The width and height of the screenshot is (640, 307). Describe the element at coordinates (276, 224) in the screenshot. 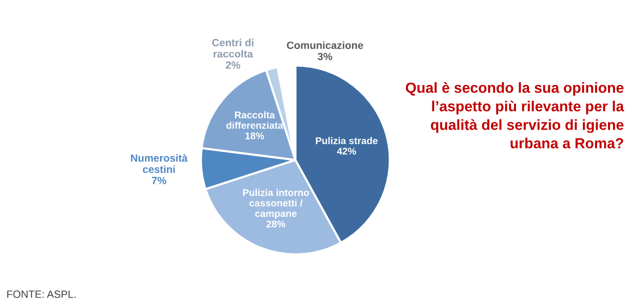

I see `data-label: 28%` at that location.